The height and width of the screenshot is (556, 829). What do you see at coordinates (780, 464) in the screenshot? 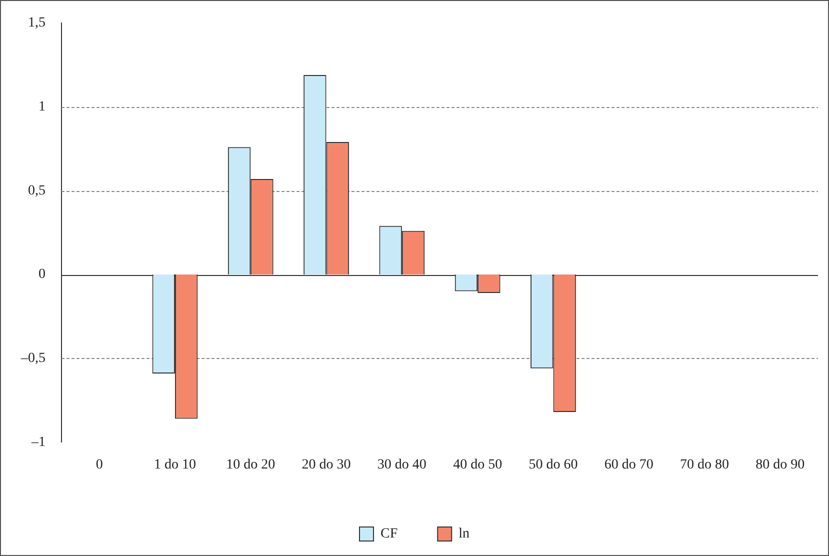
I see `x-tick-label: 80 do 90` at bounding box center [780, 464].